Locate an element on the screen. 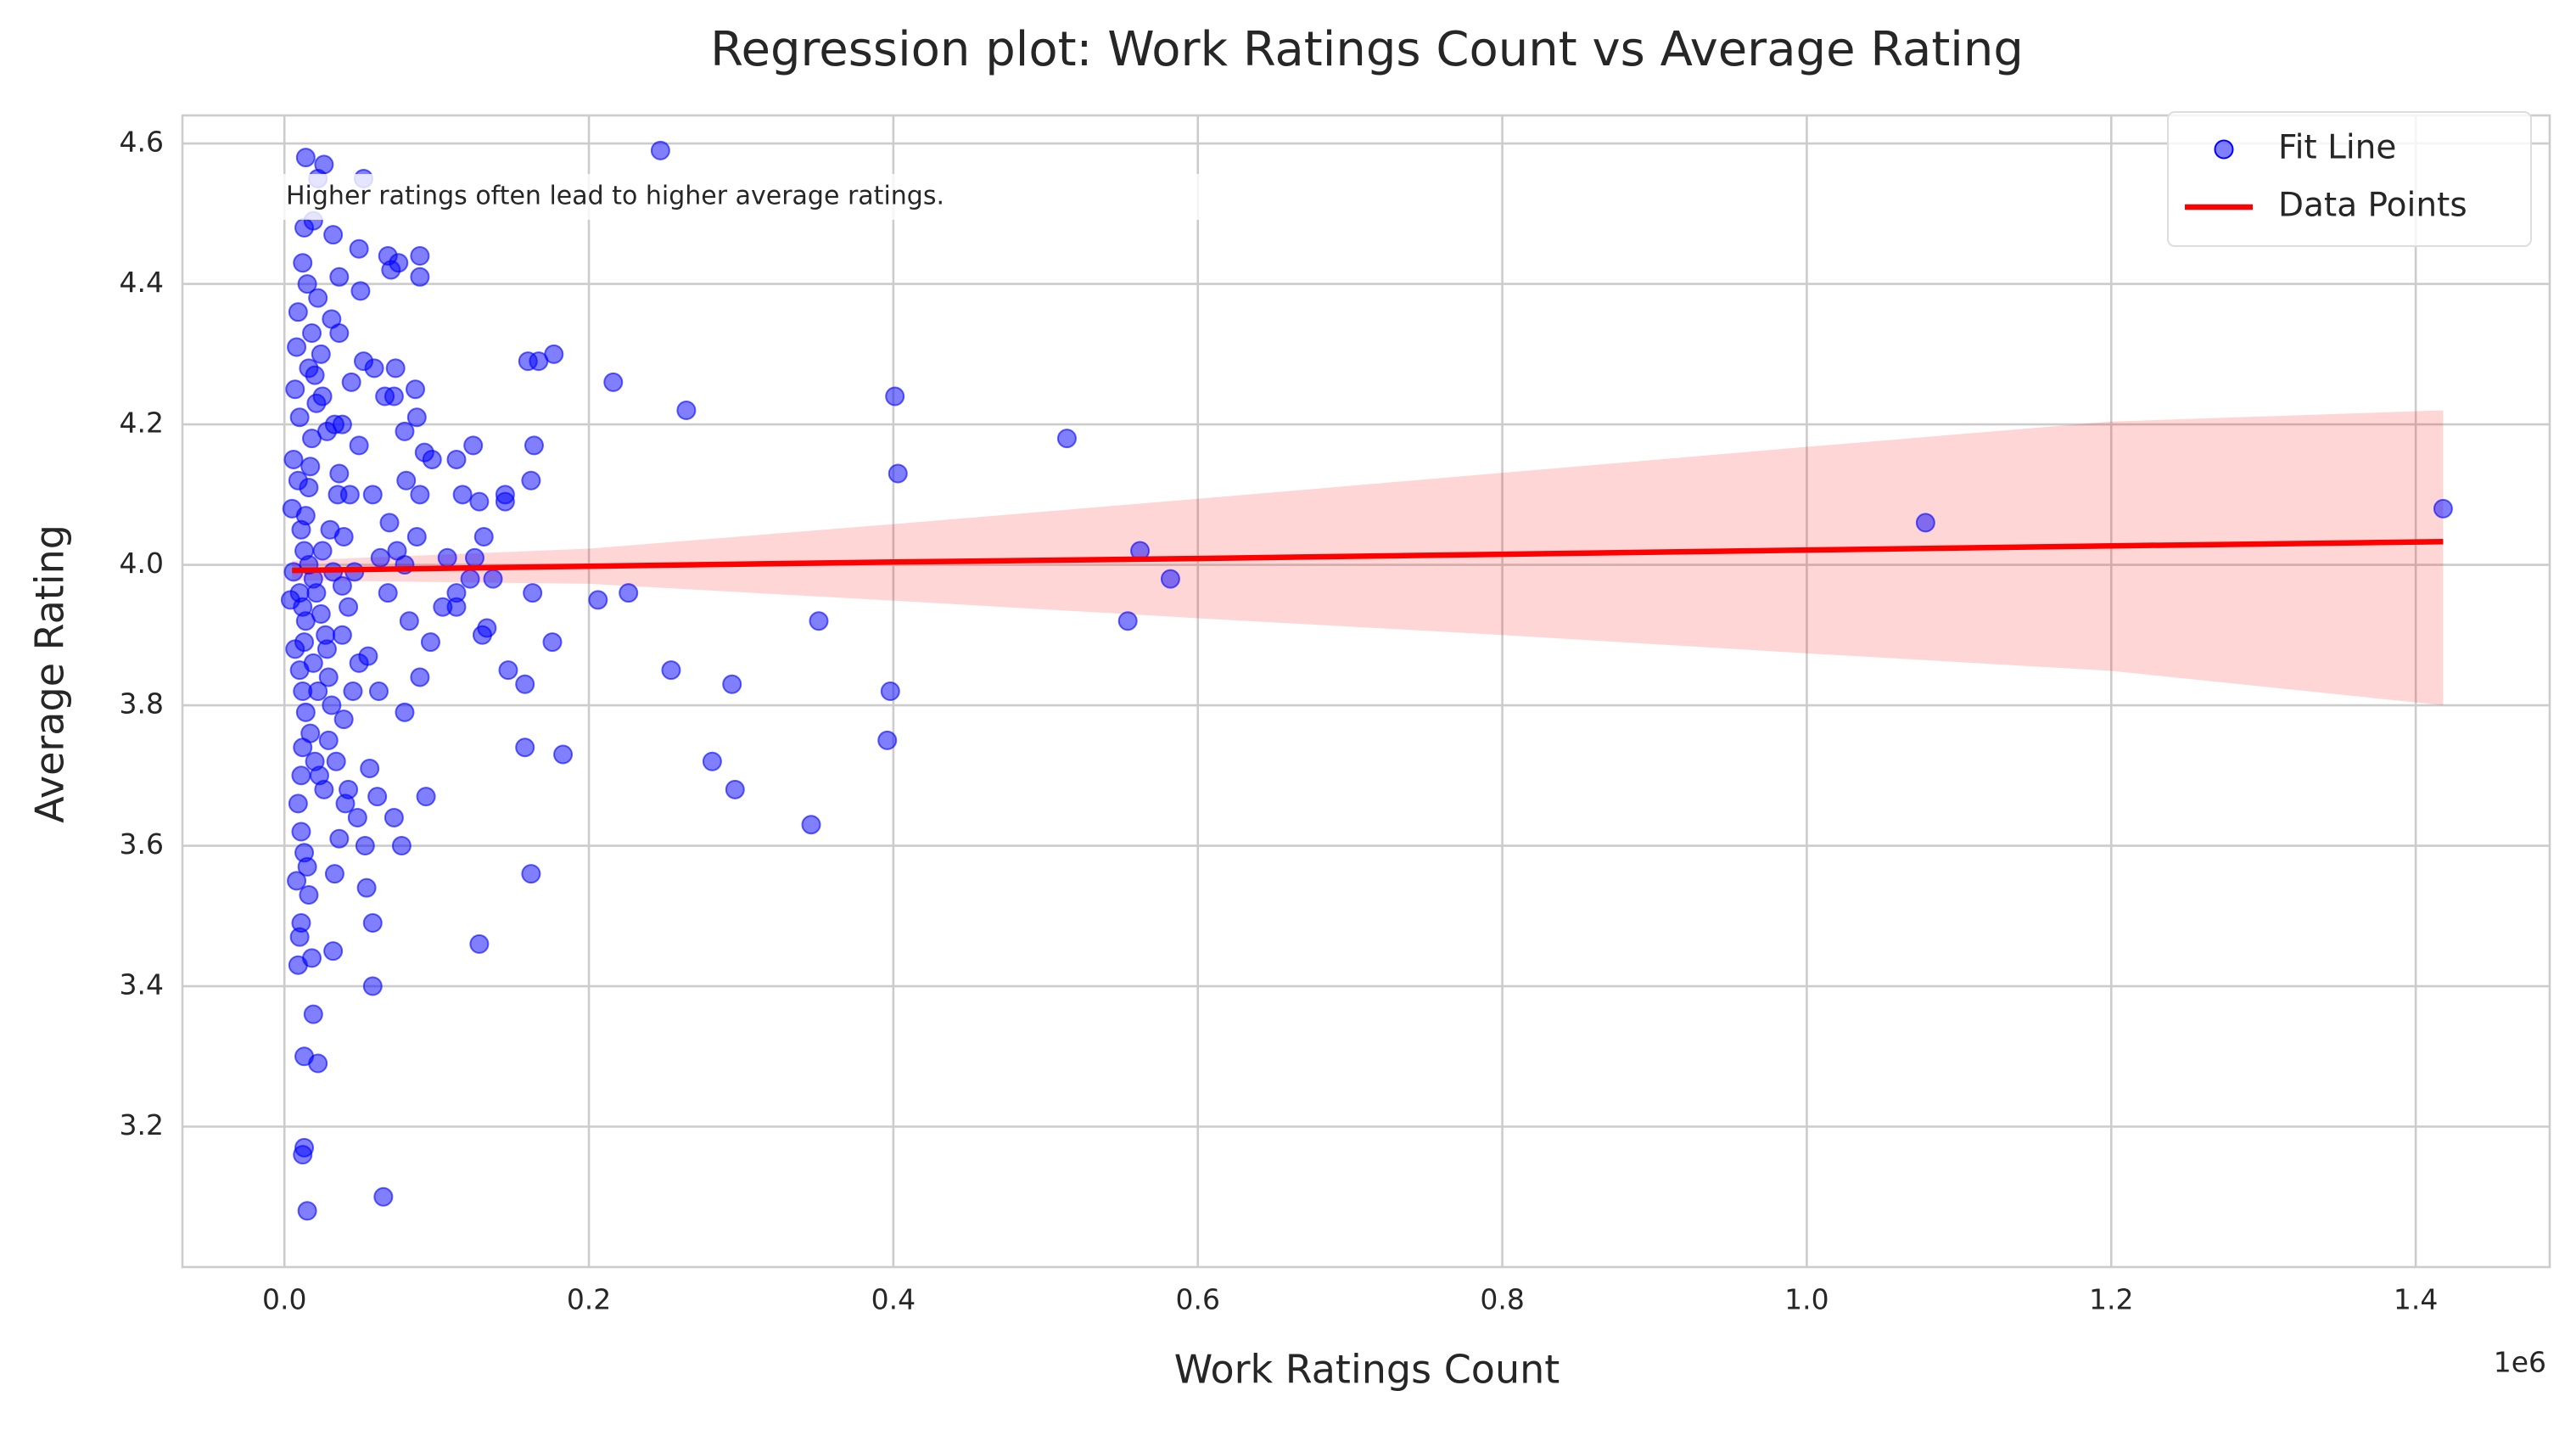 The height and width of the screenshot is (1430, 2576). y-tick-label: 4.6 is located at coordinates (142, 142).